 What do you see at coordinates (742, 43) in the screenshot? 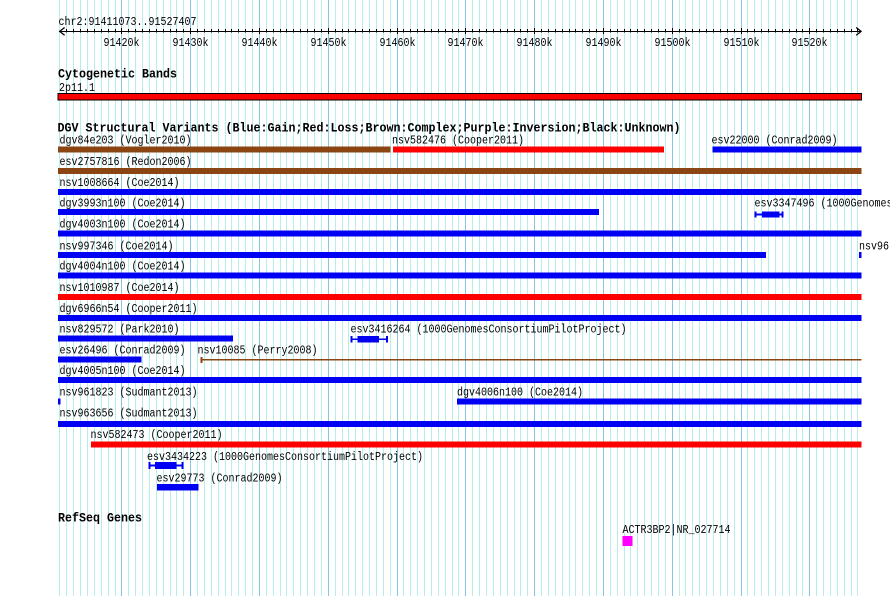
I see `svg-text: 91510k` at bounding box center [742, 43].